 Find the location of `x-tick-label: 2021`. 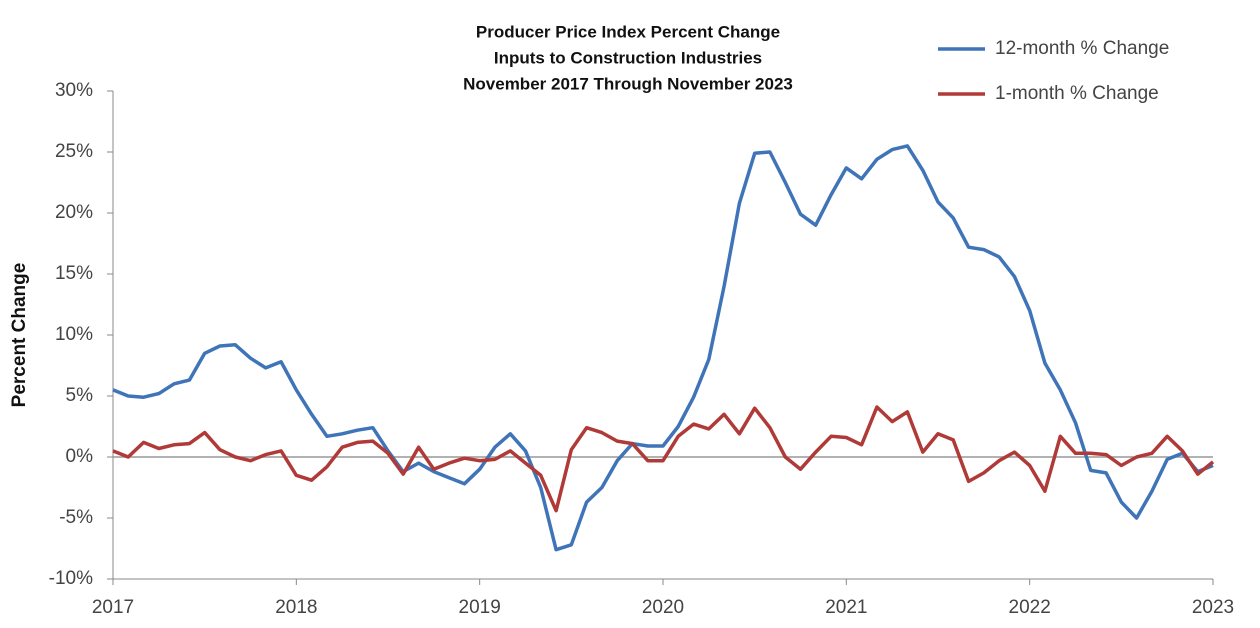

x-tick-label: 2021 is located at coordinates (846, 607).